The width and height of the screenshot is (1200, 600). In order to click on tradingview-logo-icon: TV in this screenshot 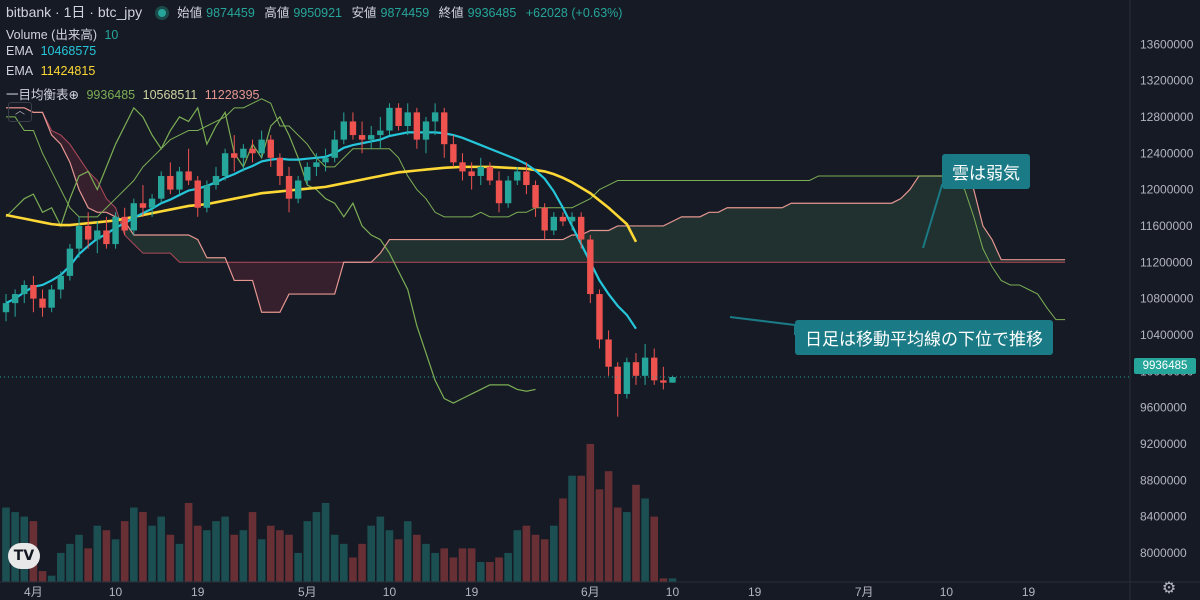, I will do `click(24, 556)`.